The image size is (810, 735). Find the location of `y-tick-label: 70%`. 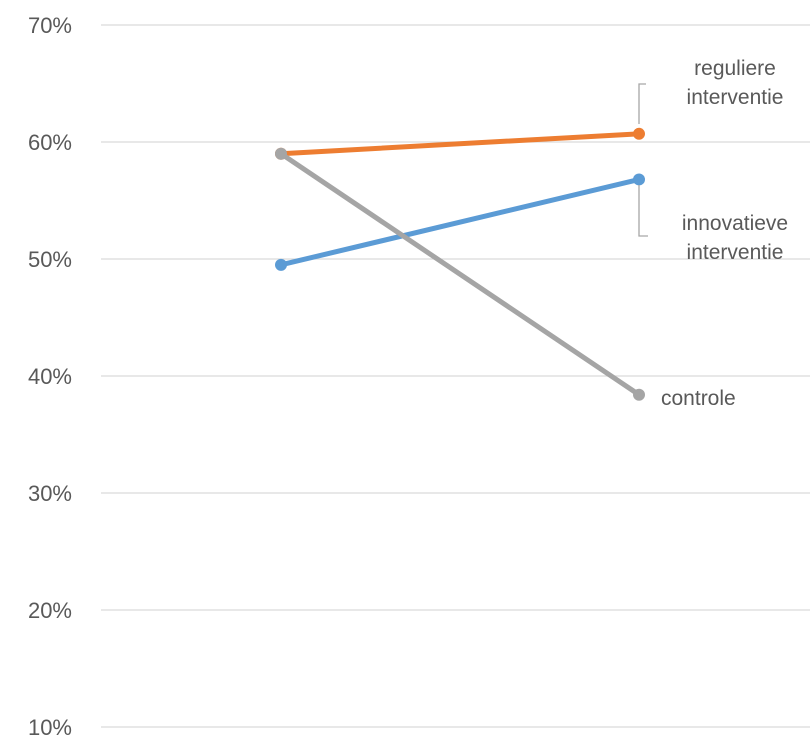

y-tick-label: 70% is located at coordinates (50, 25).